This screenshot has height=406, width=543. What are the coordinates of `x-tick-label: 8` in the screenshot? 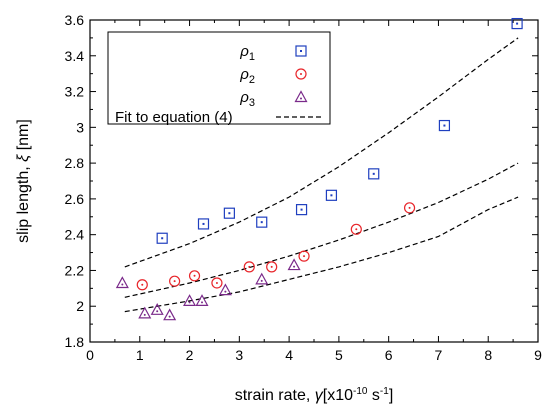 It's located at (488, 355).